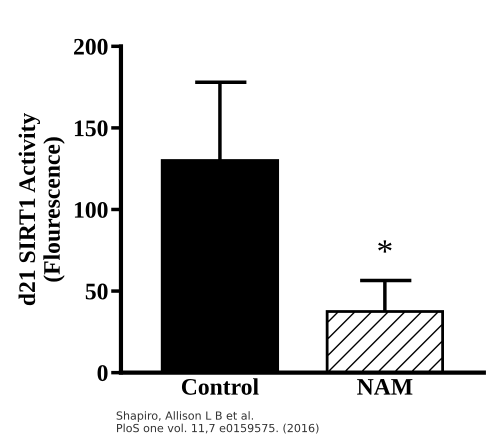 The width and height of the screenshot is (504, 441). I want to click on x-tick-label: NAM, so click(384, 386).